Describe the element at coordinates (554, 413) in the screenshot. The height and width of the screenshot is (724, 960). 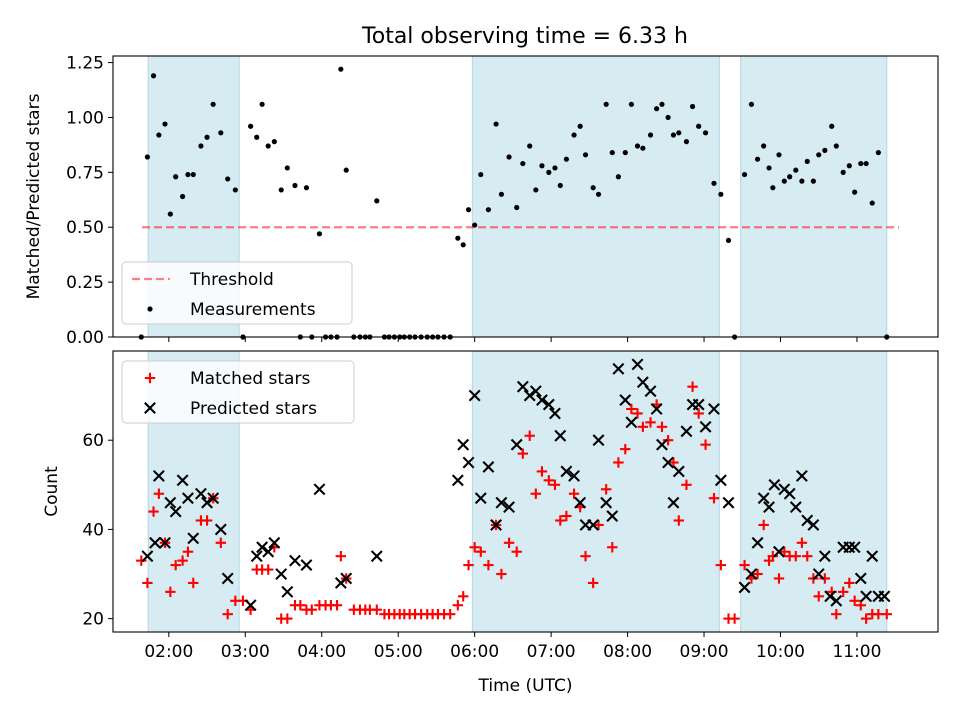
I see `bottom-series1-point-42-b` at that location.